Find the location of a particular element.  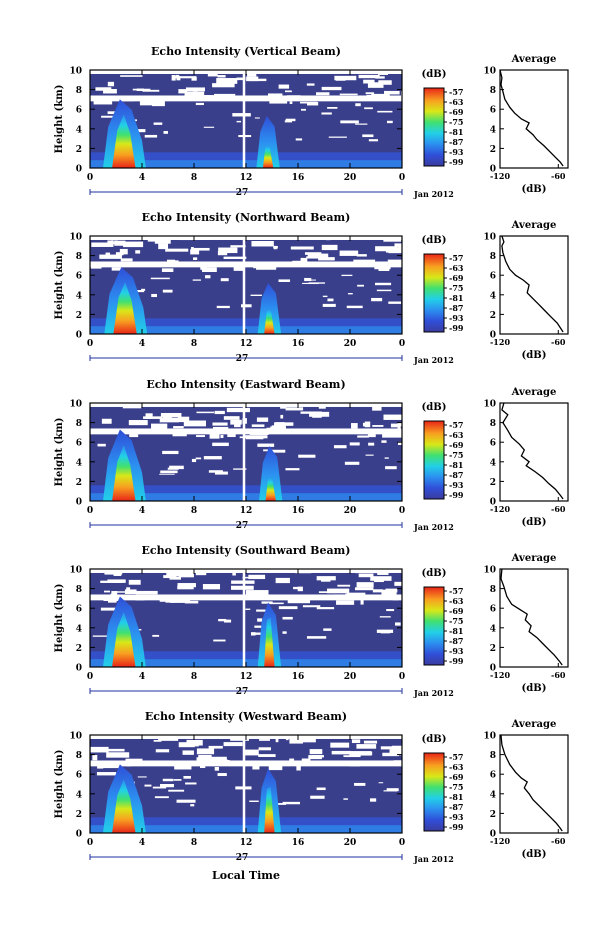

x-tick-label: 4 is located at coordinates (142, 511).